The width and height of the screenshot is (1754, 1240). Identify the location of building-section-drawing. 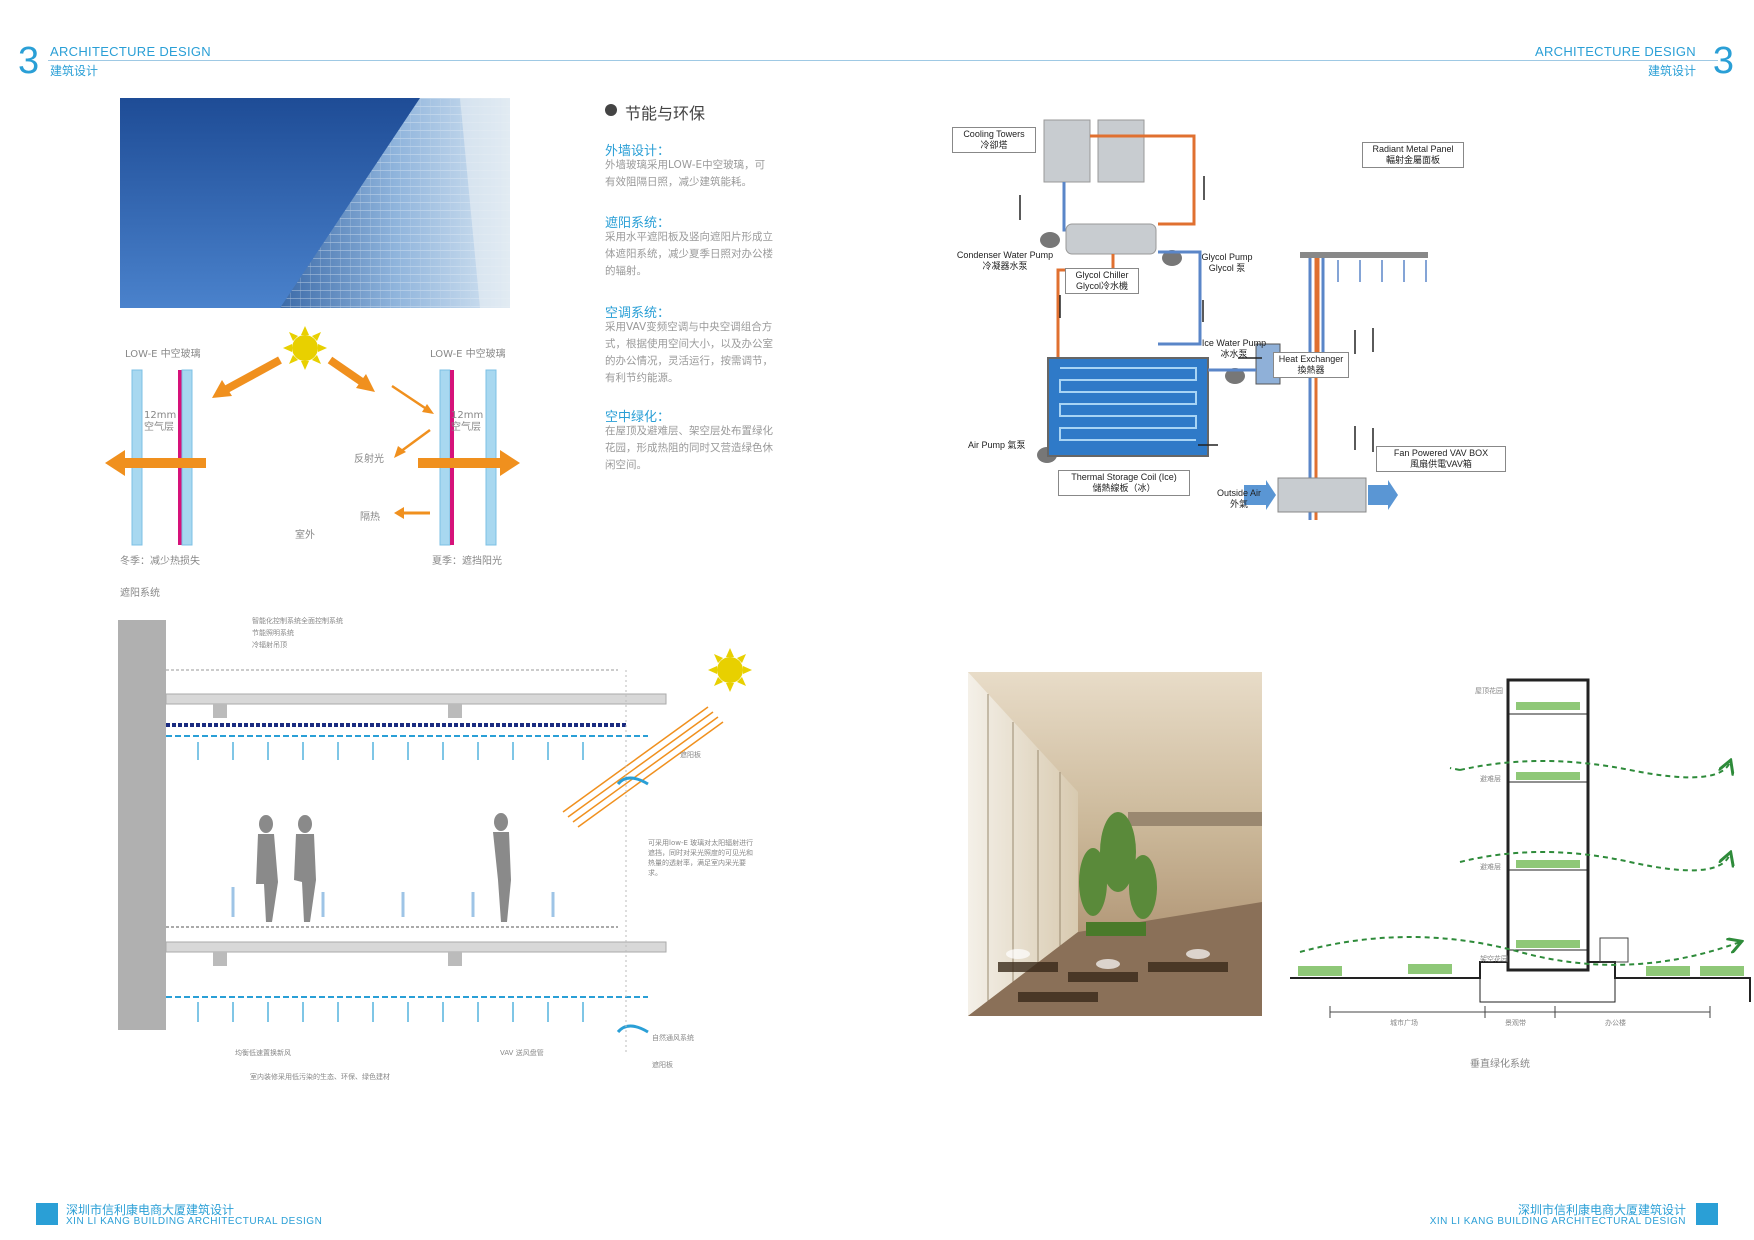
(435, 836).